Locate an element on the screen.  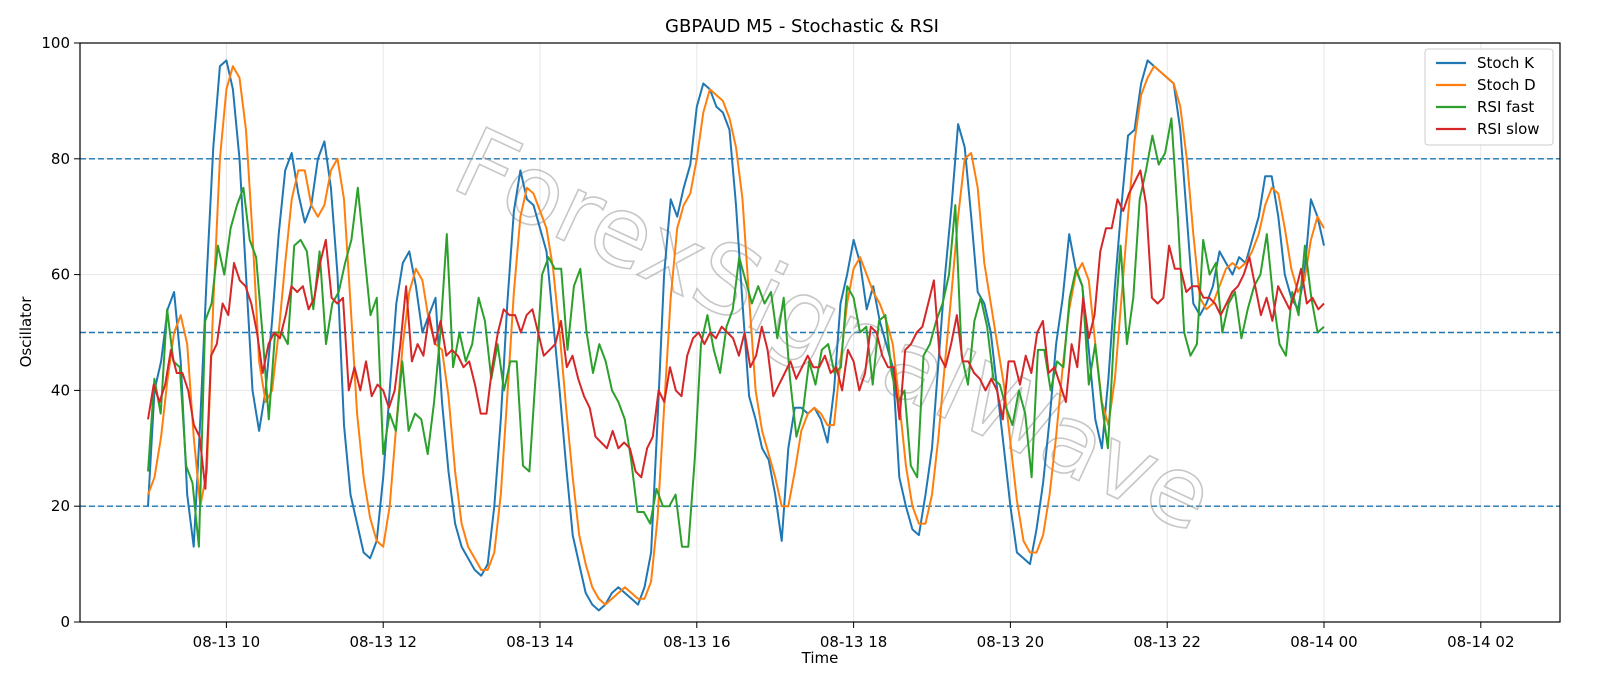
x-tick-label: 08-14 00 is located at coordinates (1323, 642).